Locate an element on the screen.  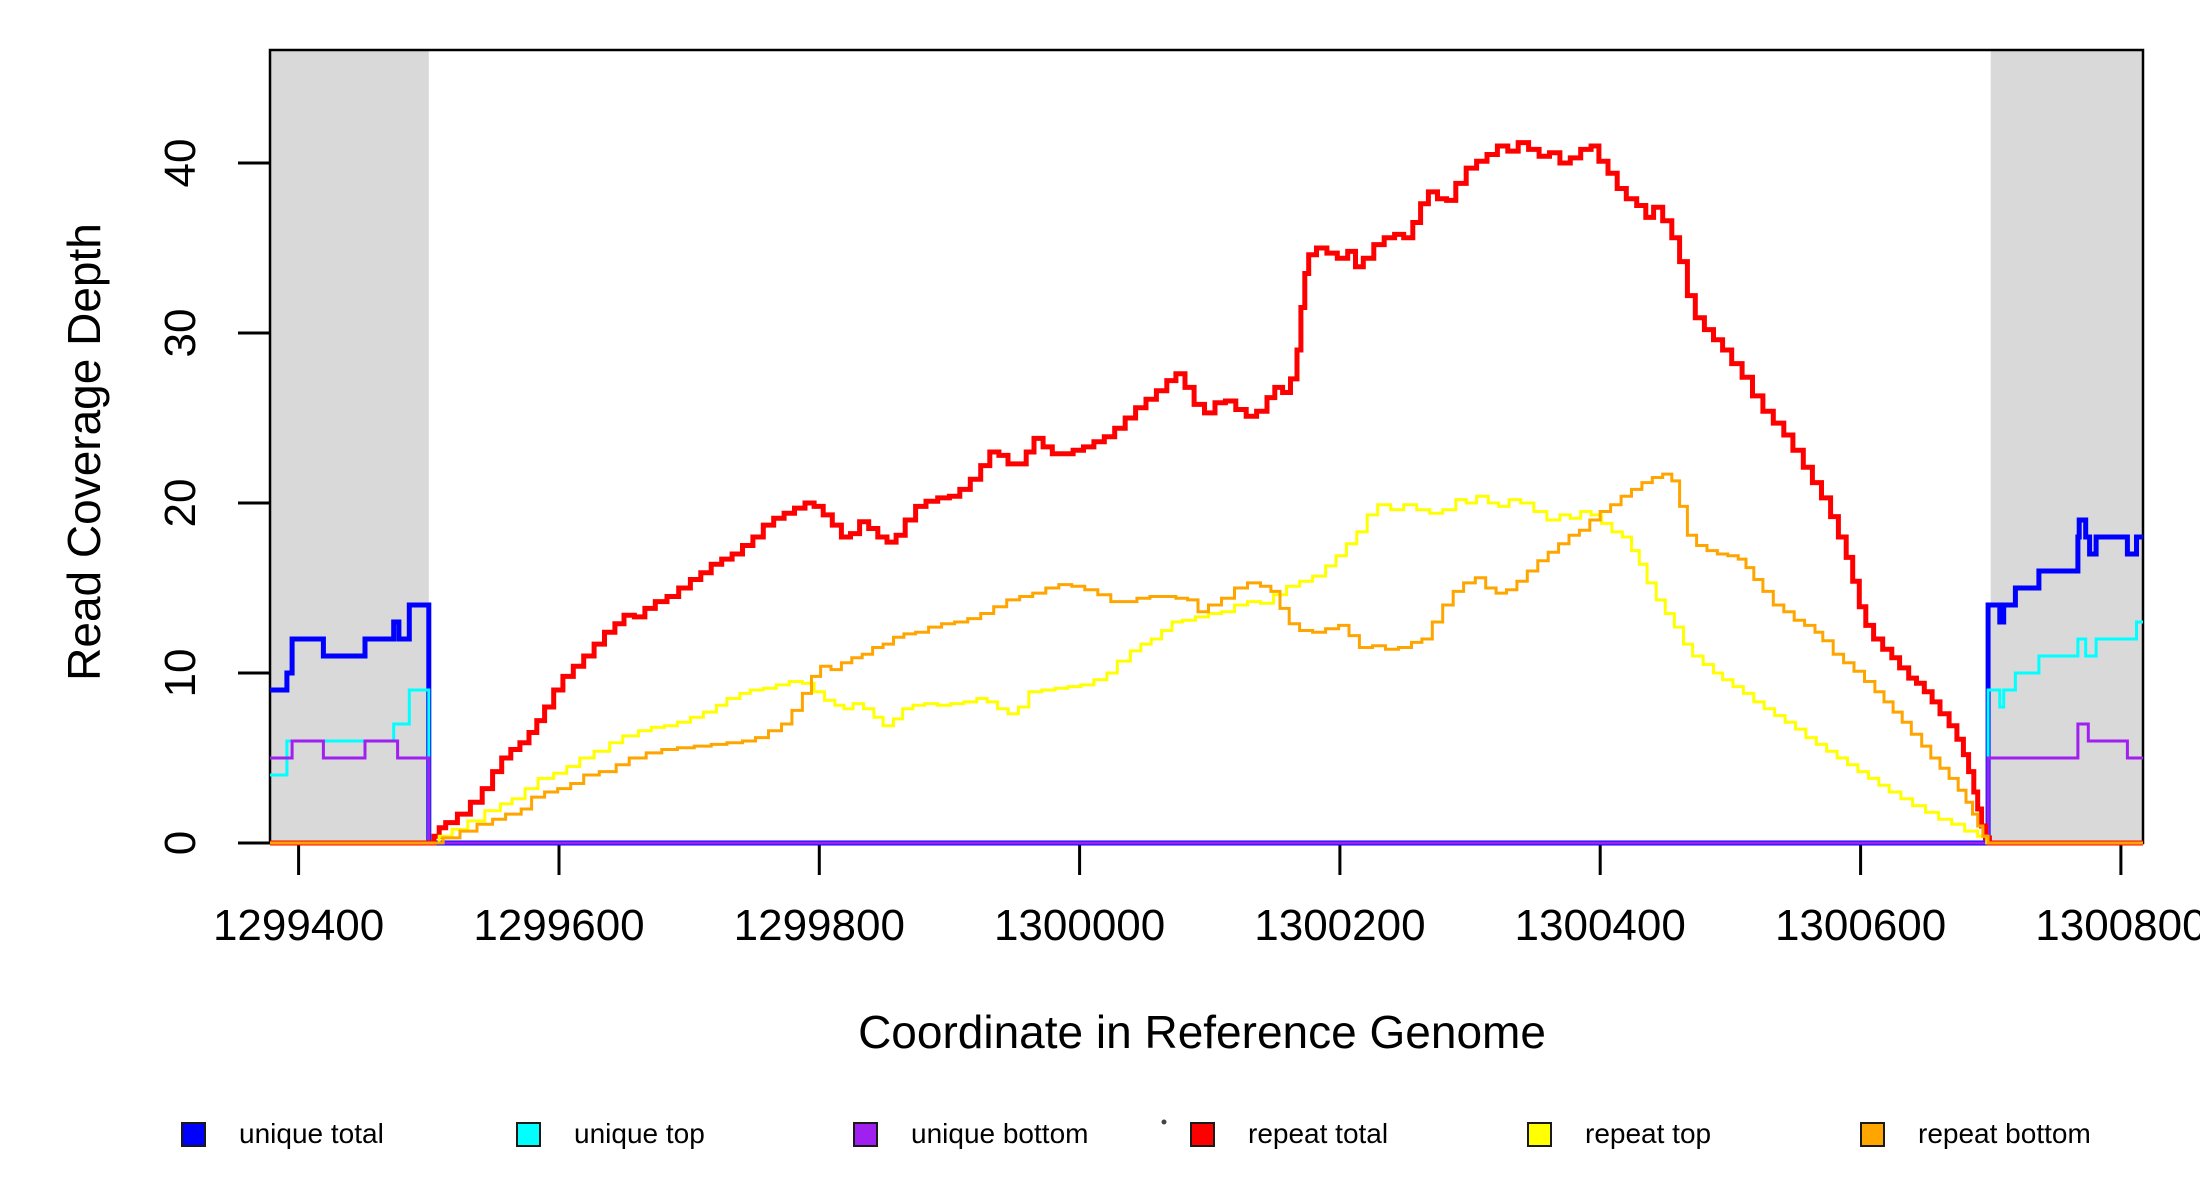
stray-dot is located at coordinates (1164, 1122).